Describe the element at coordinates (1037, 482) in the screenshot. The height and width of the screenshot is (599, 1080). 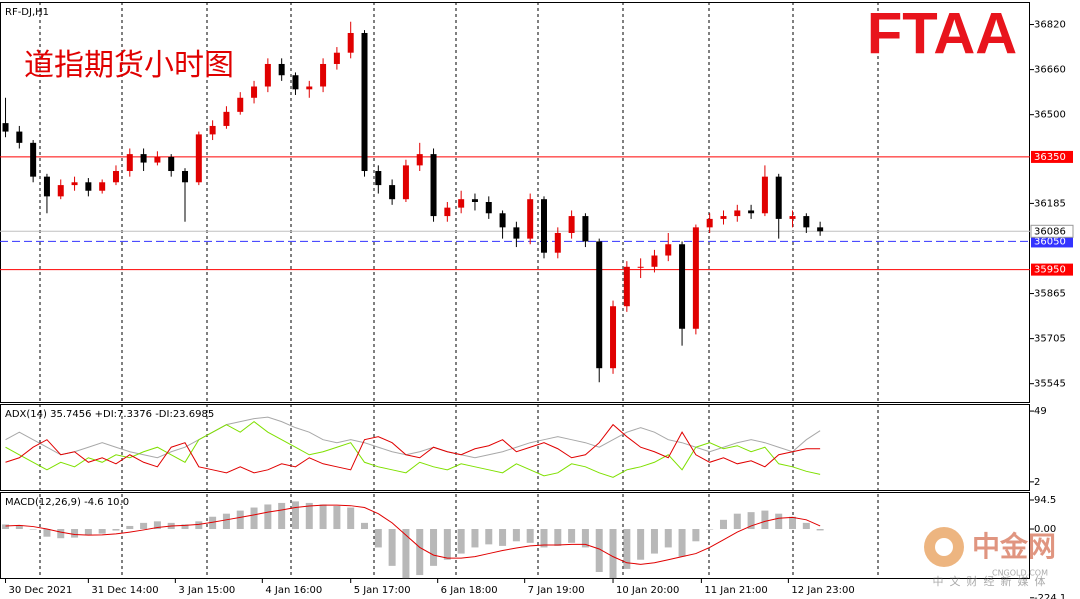
I see `y-tick-label: 2` at that location.